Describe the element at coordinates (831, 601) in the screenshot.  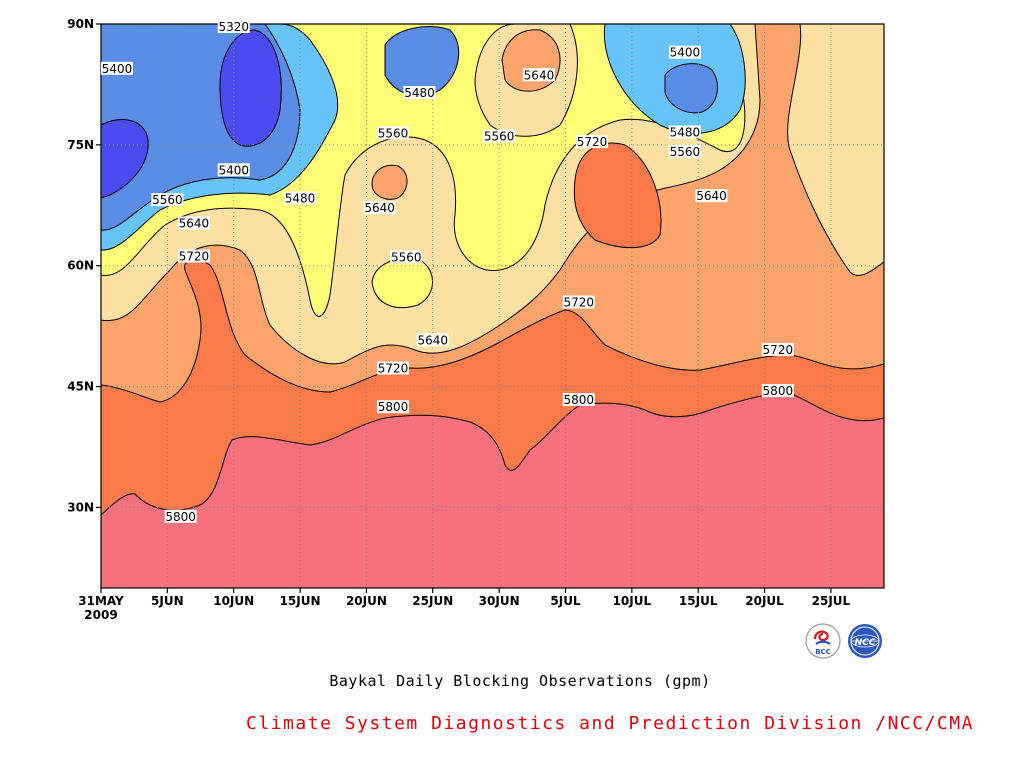
I see `x-tick-label: 25JUL` at that location.